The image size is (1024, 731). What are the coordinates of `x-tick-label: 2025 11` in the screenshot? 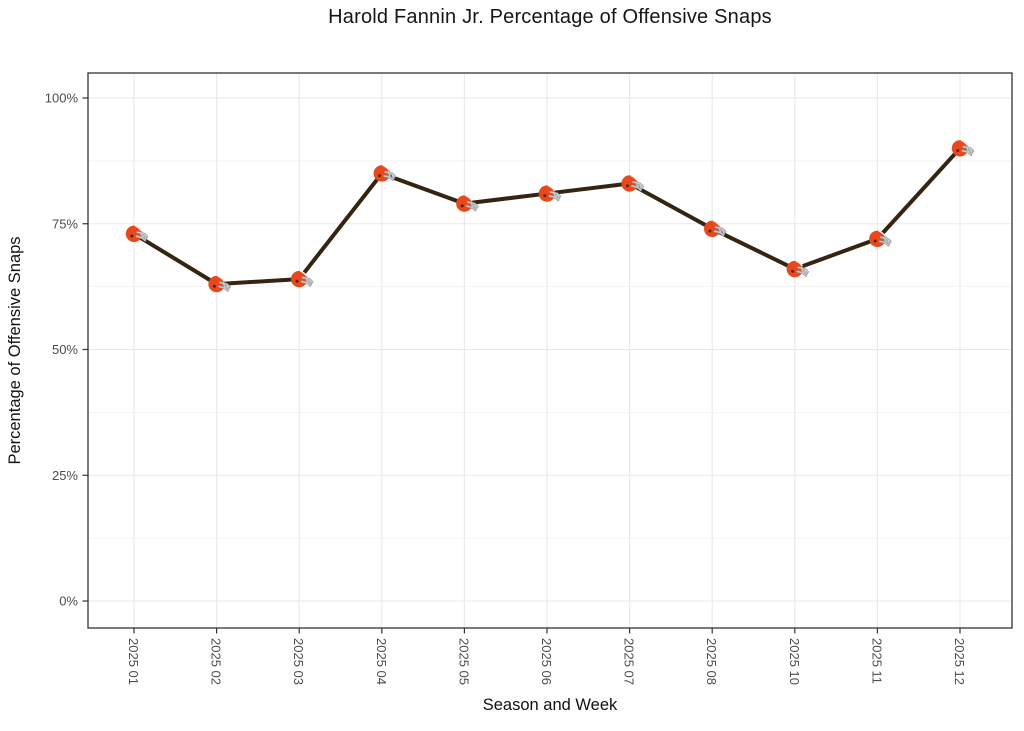 It's located at (876, 661).